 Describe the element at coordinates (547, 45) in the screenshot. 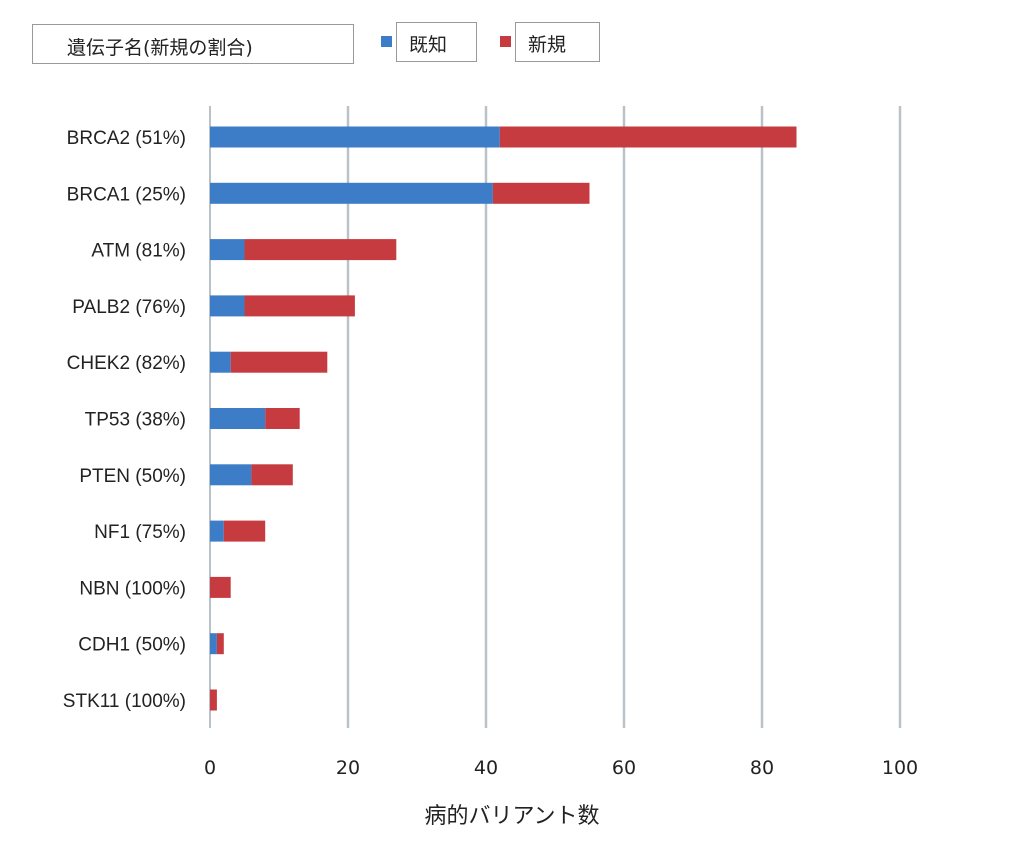

I see `legend-label-novel: 新規` at that location.